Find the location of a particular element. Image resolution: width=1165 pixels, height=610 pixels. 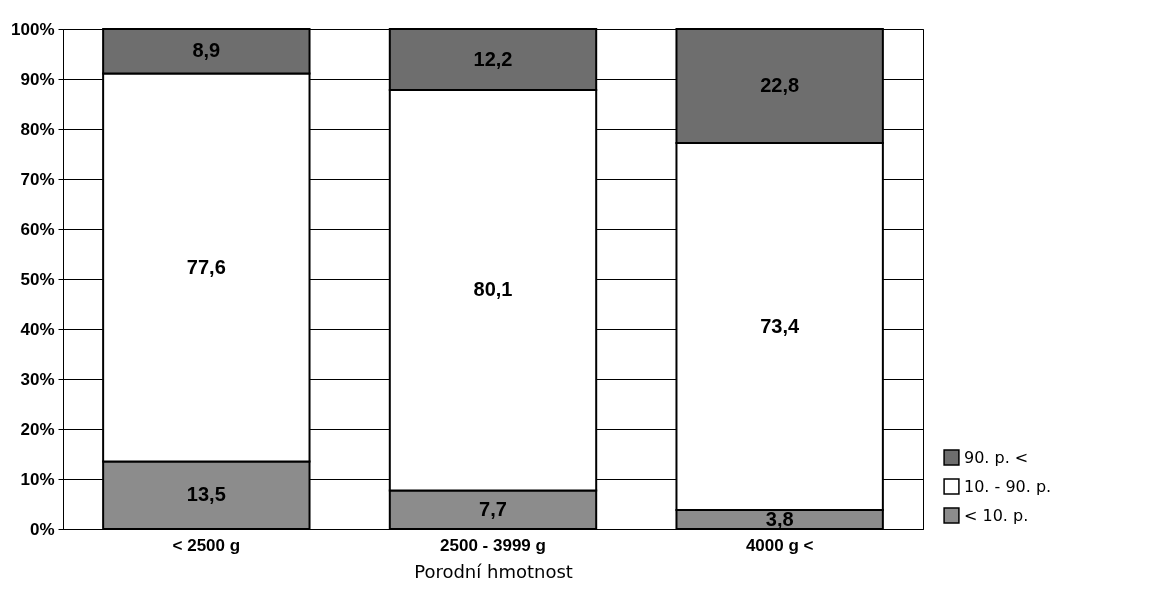

y-tick-label: 40% is located at coordinates (37, 329).